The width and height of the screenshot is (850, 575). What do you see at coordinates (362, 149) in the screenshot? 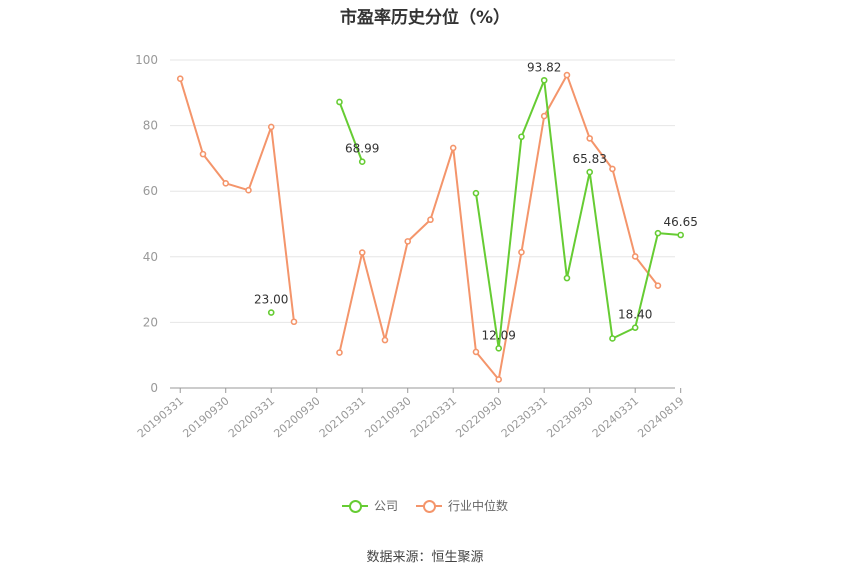
I see `data-label: 68.99` at bounding box center [362, 149].